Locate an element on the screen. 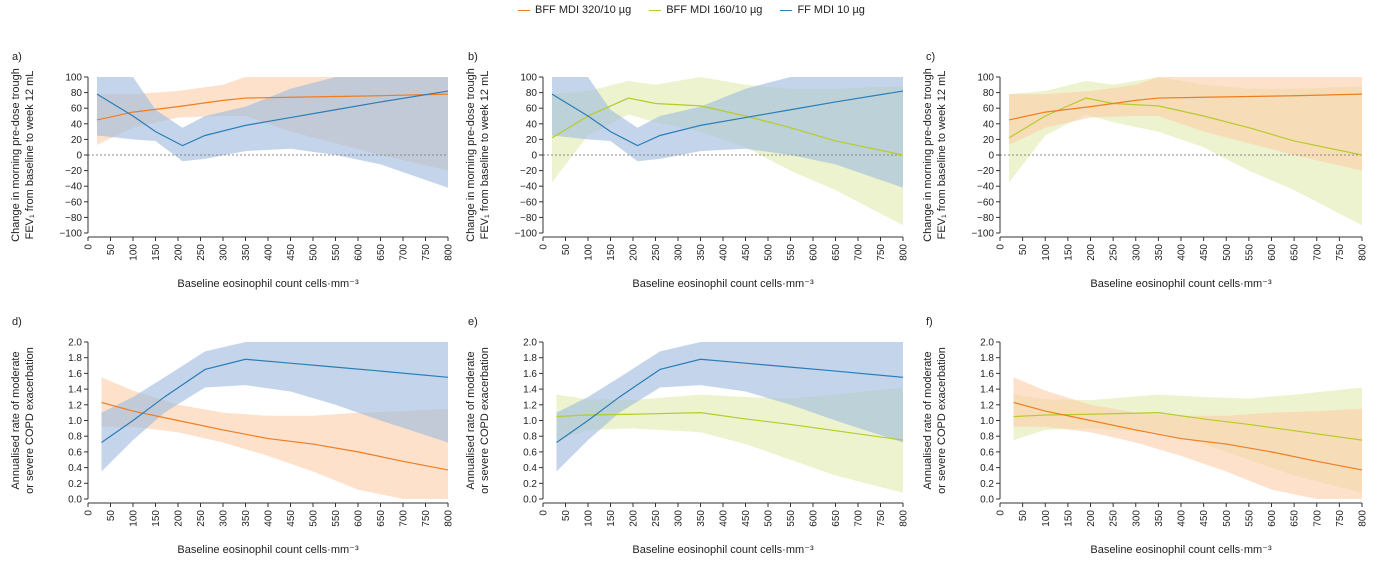  y-axis-label-line2: or severe COPD exacerbation is located at coordinates (485, 420).